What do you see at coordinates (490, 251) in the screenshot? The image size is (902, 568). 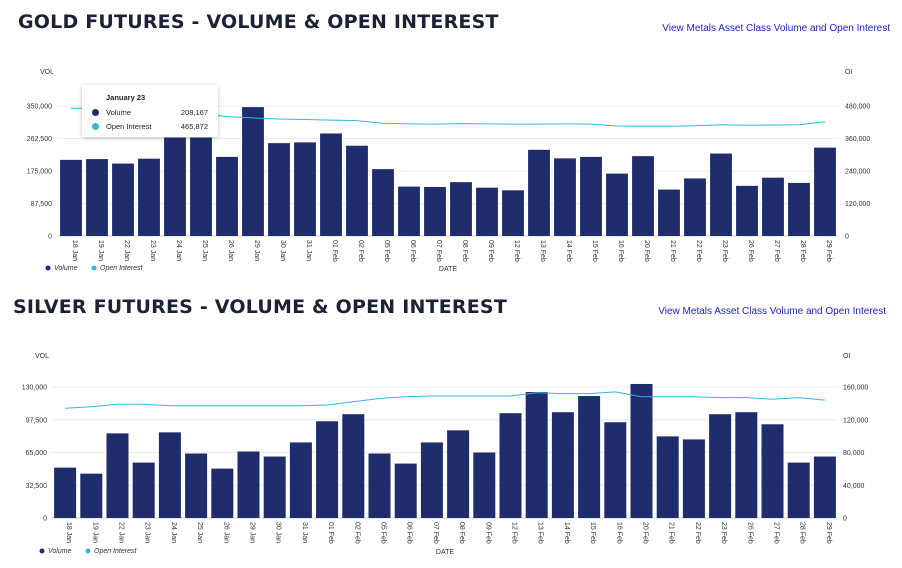 I see `x-tick-label: 09 Feb` at bounding box center [490, 251].